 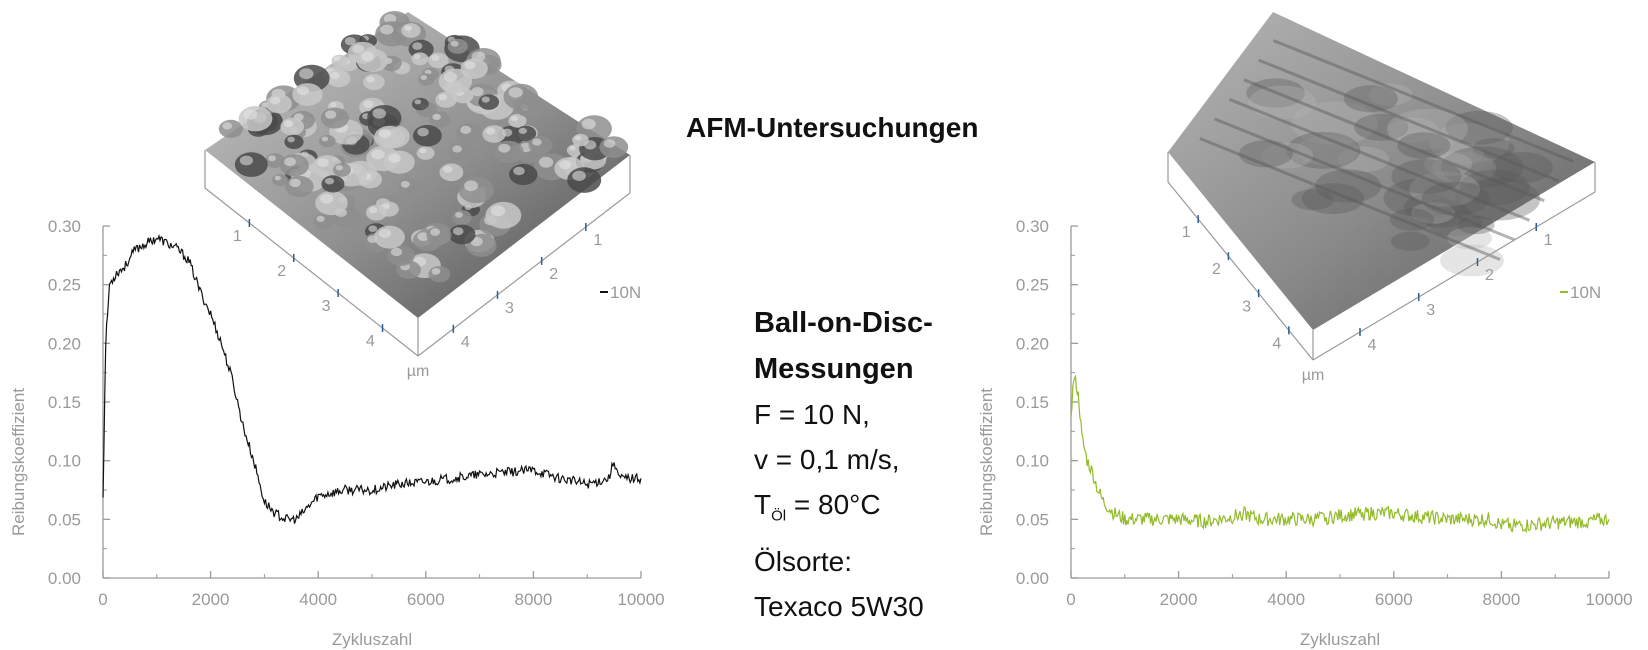 What do you see at coordinates (426, 599) in the screenshot?
I see `x-tick-label: 6000` at bounding box center [426, 599].